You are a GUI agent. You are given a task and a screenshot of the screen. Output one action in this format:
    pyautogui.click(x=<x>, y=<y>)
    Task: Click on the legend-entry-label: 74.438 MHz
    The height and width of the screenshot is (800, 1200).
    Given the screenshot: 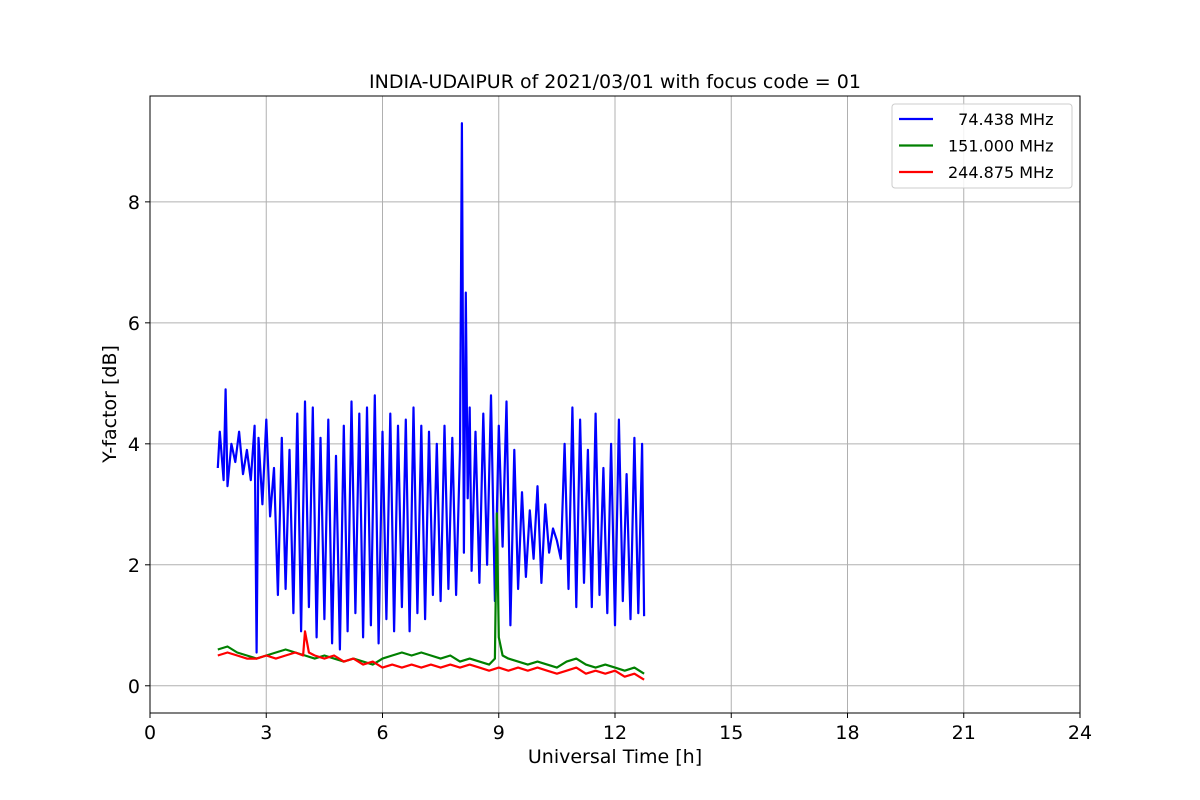 What is the action you would take?
    pyautogui.click(x=1000, y=119)
    